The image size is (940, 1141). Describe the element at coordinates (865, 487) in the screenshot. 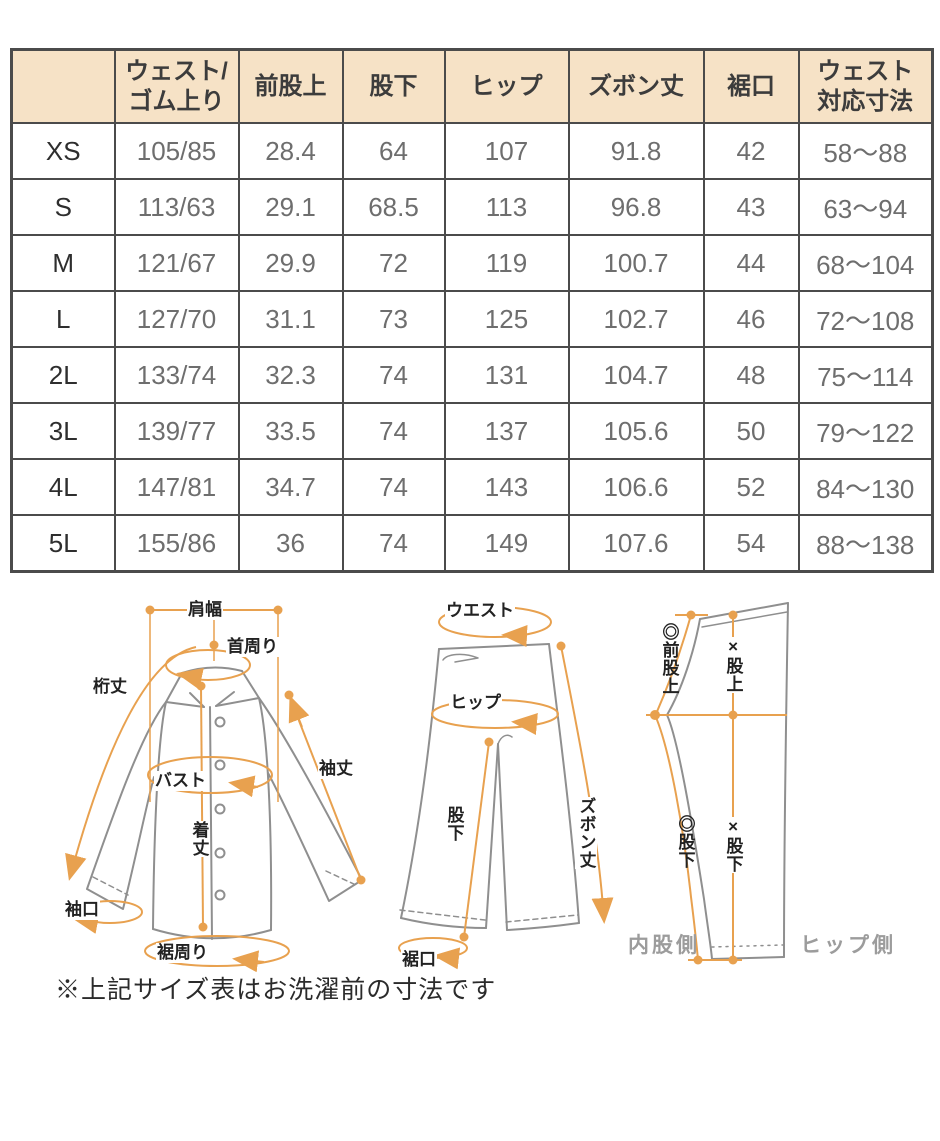

I see `value-cell: 84〜130` at that location.